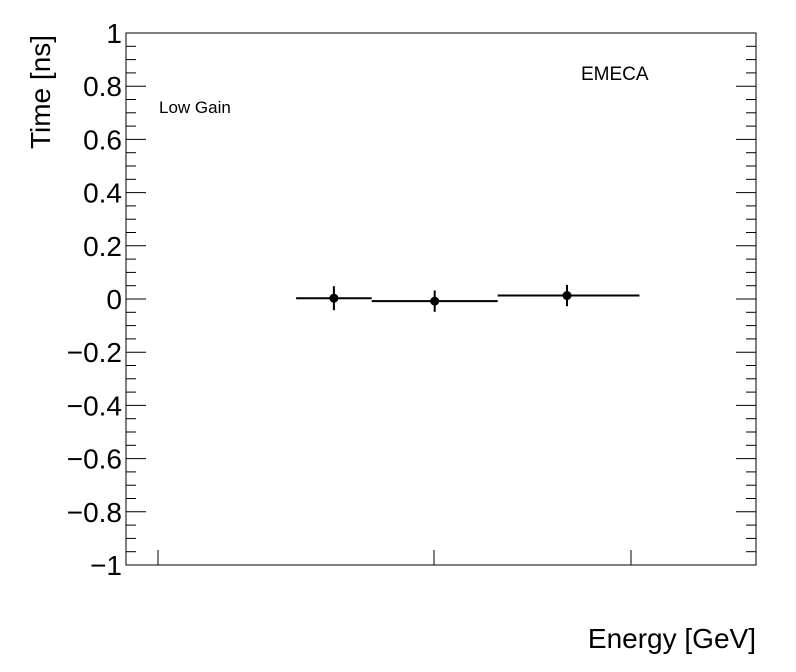  Describe the element at coordinates (94, 405) in the screenshot. I see `y-tick-label: −0.4` at that location.